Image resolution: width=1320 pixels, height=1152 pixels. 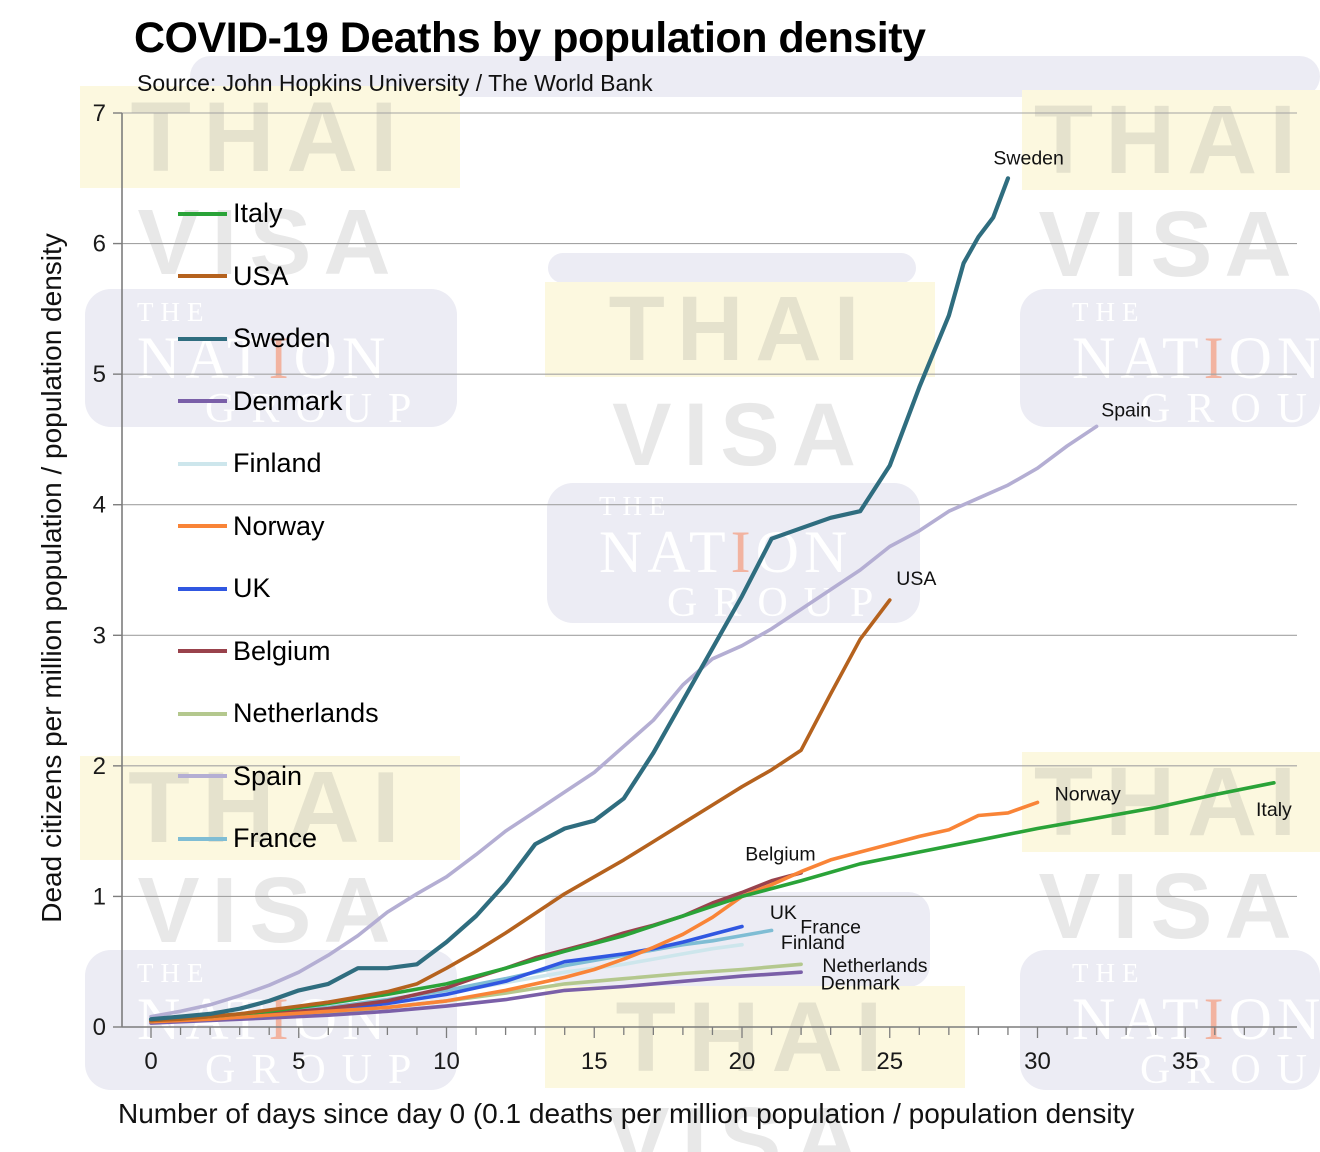 What do you see at coordinates (1274, 810) in the screenshot?
I see `series-label-italy: Italy` at bounding box center [1274, 810].